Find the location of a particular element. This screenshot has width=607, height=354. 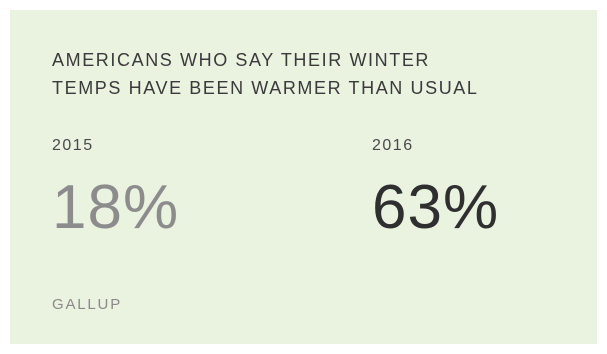

card-title-line-2: TEMPS HAVE BEEN WARMER THAN USUAL is located at coordinates (265, 88).